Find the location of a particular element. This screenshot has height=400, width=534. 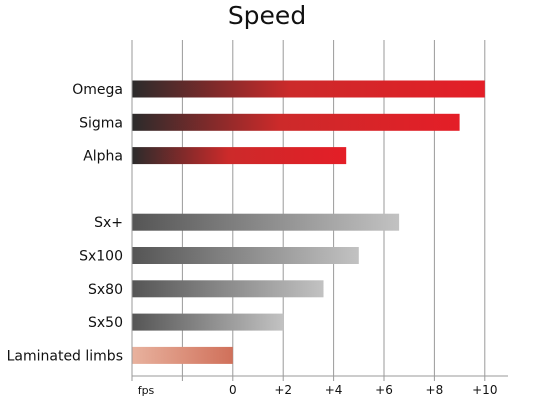

x-tick-label: +10 is located at coordinates (484, 390).